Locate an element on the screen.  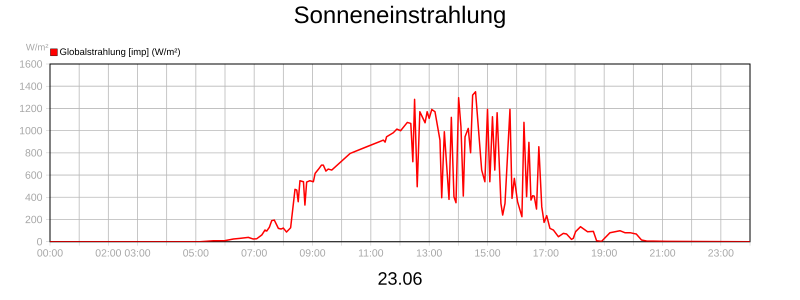
x-tick-label: 21:00 is located at coordinates (663, 253).